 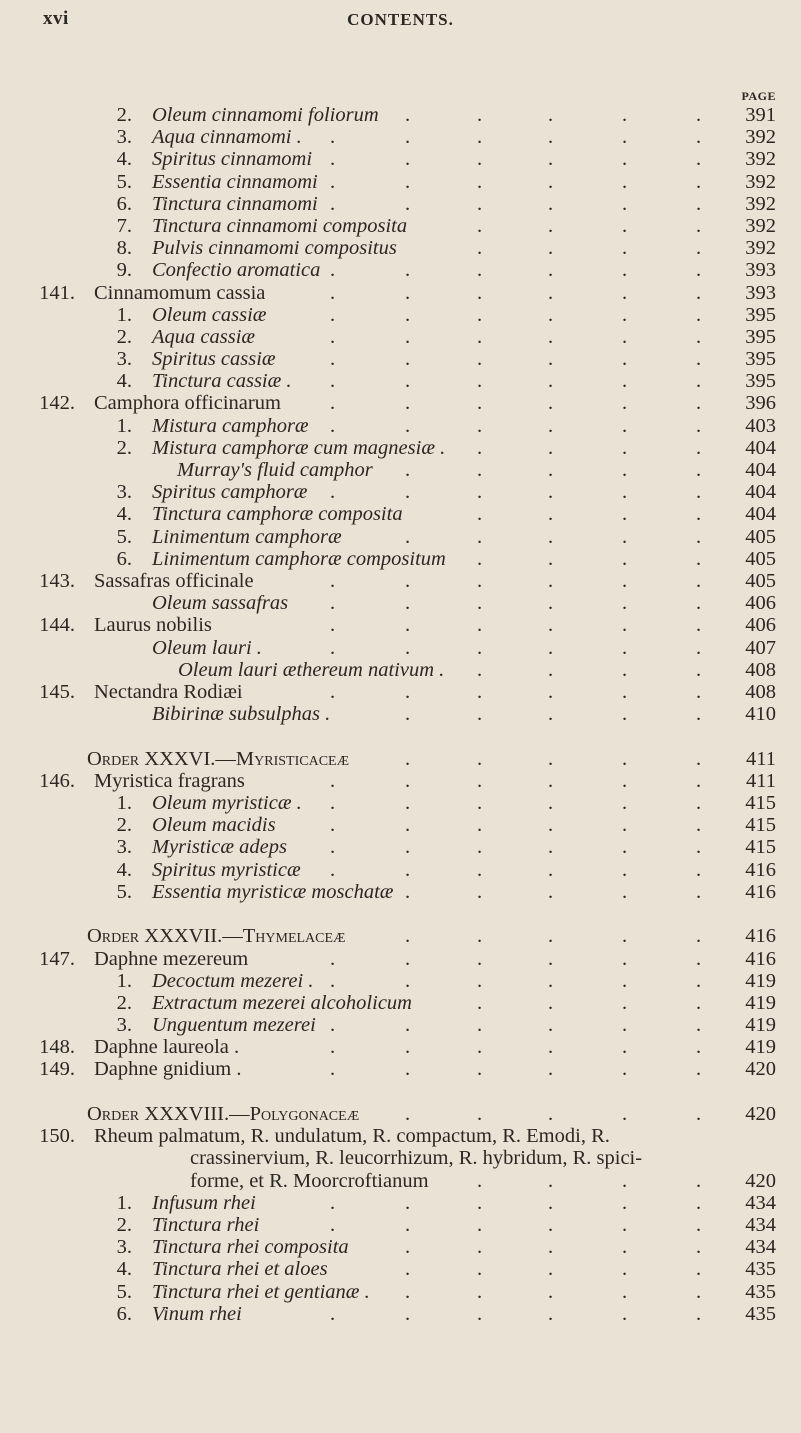 I want to click on entry-number: 4., so click(x=124, y=381).